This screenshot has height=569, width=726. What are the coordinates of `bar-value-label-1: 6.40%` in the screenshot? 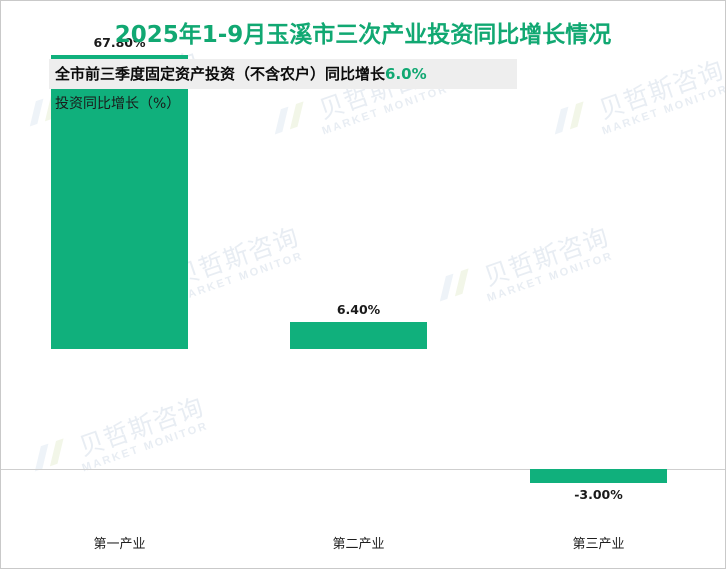 It's located at (358, 309).